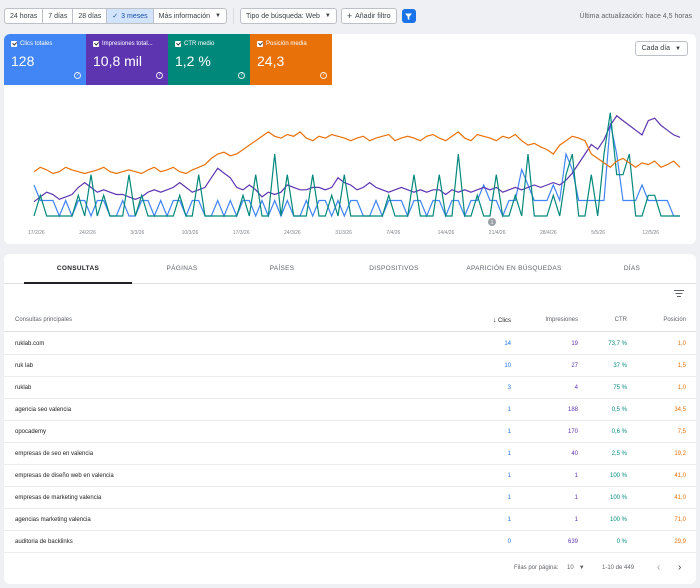 The height and width of the screenshot is (588, 700). What do you see at coordinates (291, 59) in the screenshot?
I see `metric-position-card: Posición media 24,3 ?` at bounding box center [291, 59].